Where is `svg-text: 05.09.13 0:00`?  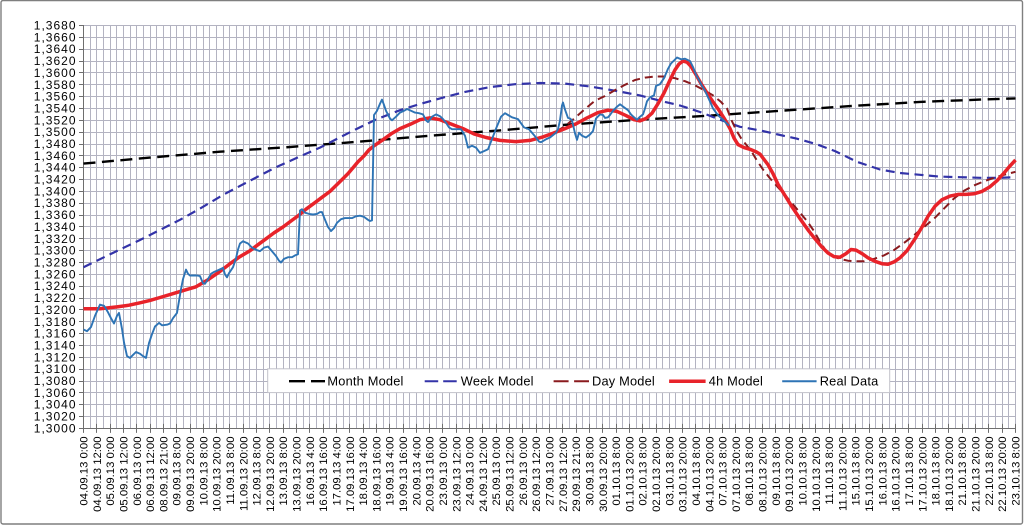 svg-text: 05.09.13 0:00 is located at coordinates (111, 471).